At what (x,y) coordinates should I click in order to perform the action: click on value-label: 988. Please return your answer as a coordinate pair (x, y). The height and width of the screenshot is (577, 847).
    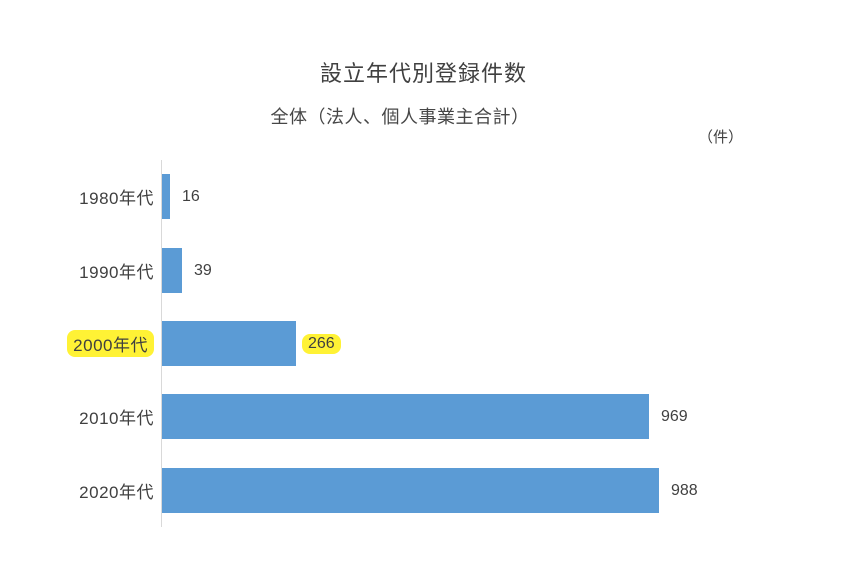
    Looking at the image, I should click on (684, 490).